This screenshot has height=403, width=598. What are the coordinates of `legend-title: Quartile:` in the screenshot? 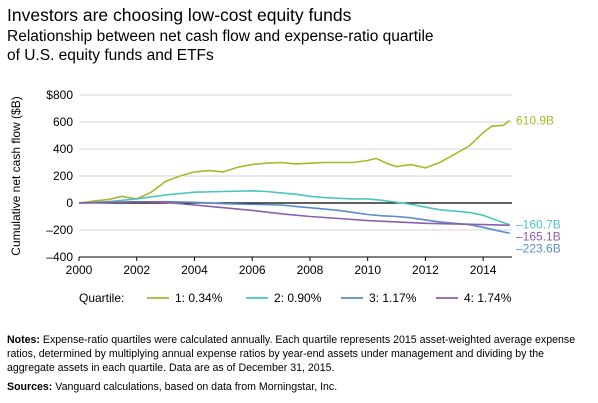 It's located at (101, 298).